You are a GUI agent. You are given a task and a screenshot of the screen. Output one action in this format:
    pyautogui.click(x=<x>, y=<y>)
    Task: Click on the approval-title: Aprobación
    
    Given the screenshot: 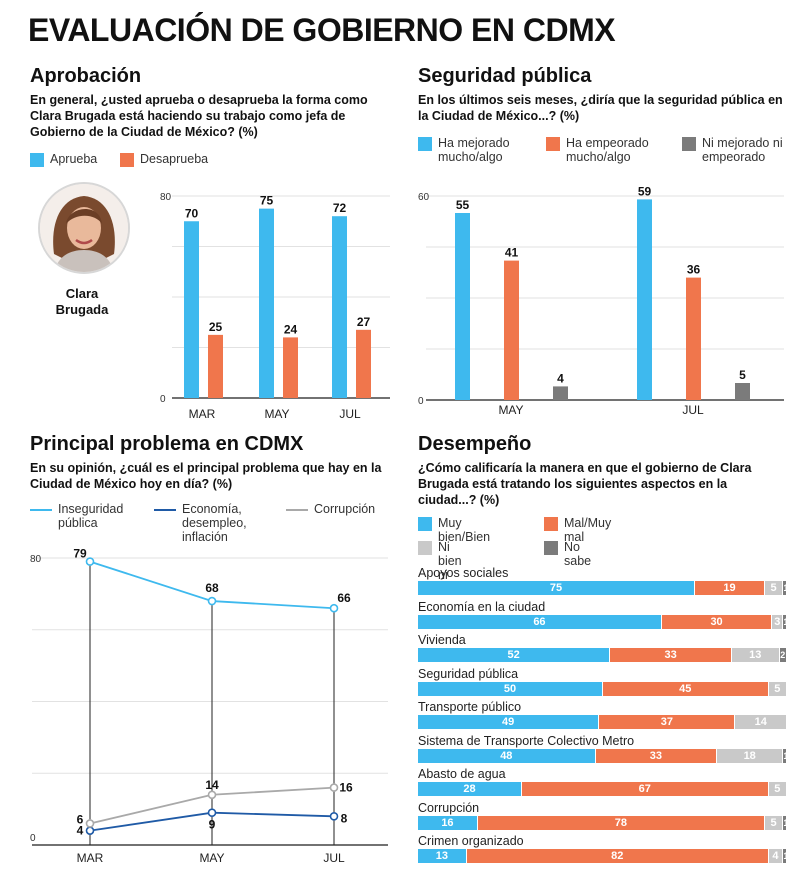 What is the action you would take?
    pyautogui.click(x=86, y=76)
    